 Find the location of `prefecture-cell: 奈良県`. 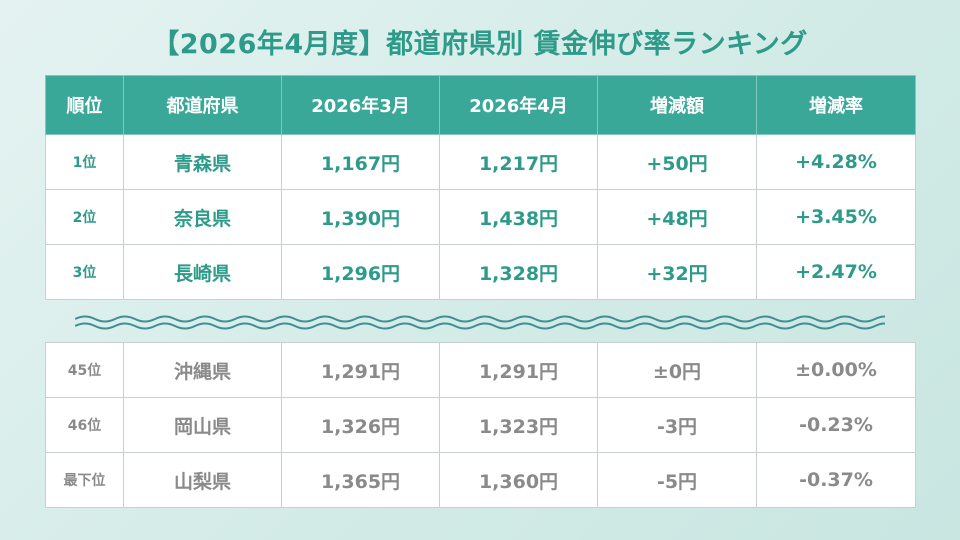

prefecture-cell: 奈良県 is located at coordinates (202, 217).